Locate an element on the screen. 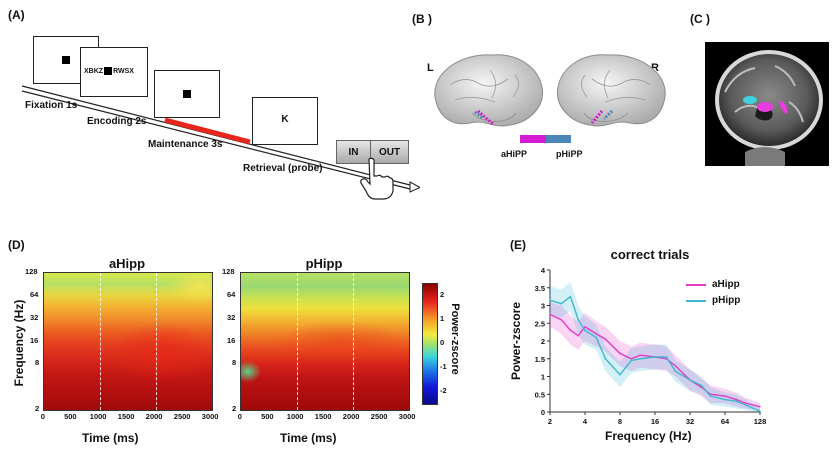  panel-b-label: (B ) is located at coordinates (422, 19).